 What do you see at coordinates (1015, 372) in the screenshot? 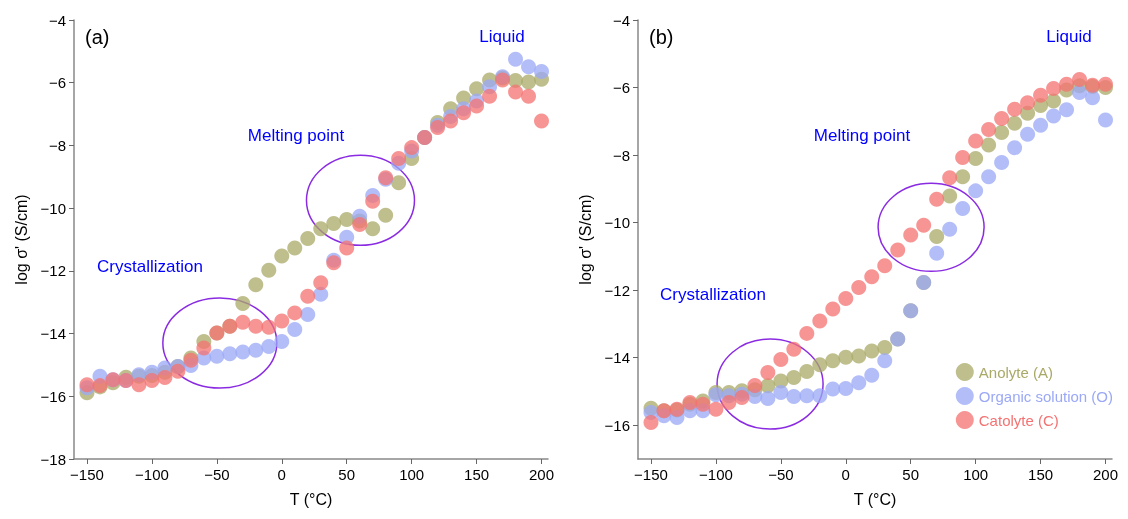
I see `legend-label: Anolyte (A)` at bounding box center [1015, 372].